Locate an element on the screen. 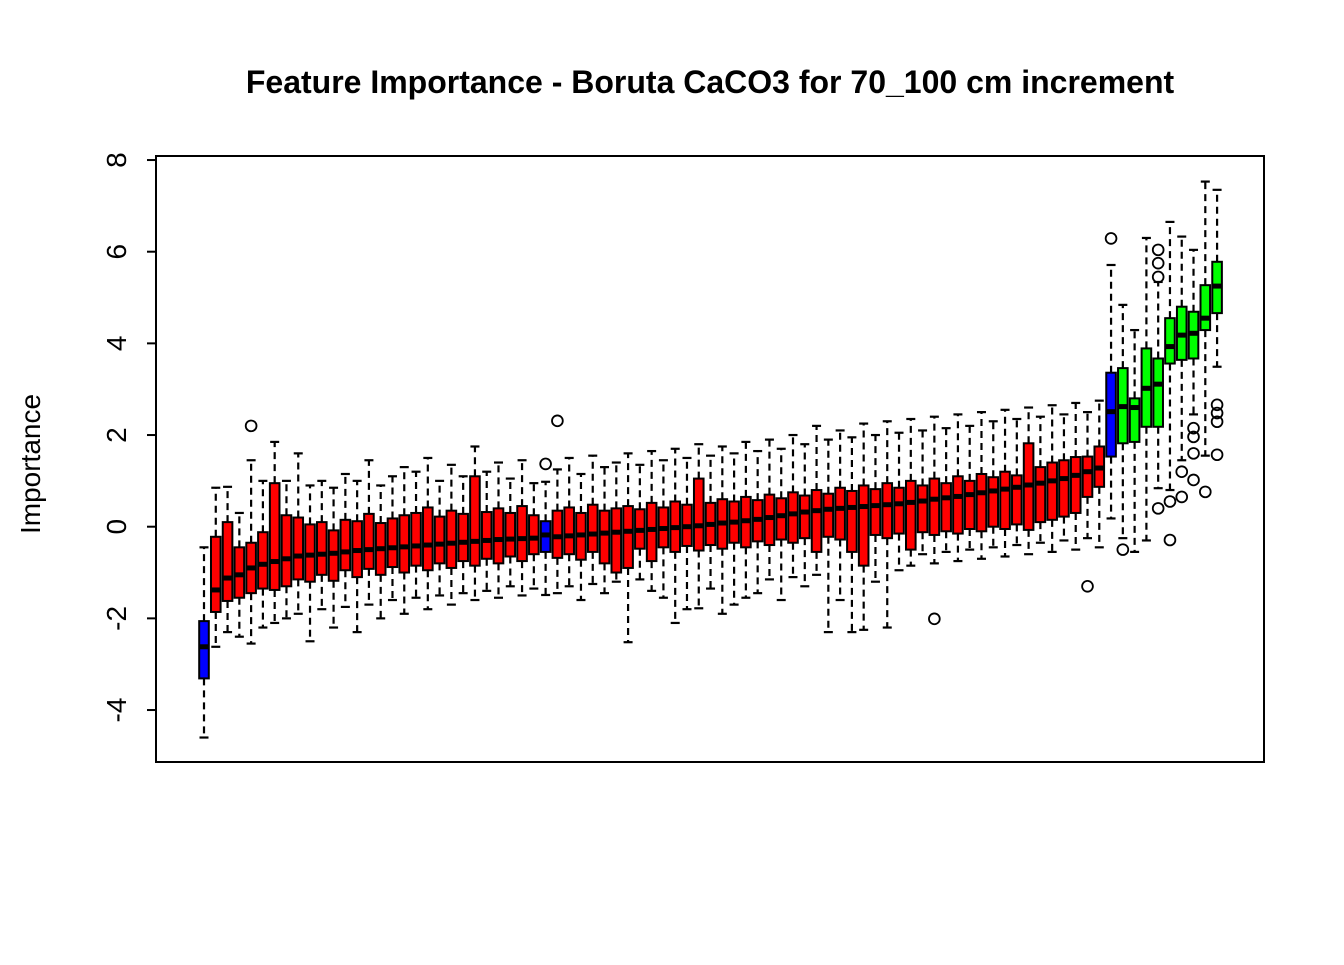 This screenshot has height=965, width=1344. y-axis-tick-label: 0 is located at coordinates (116, 527).